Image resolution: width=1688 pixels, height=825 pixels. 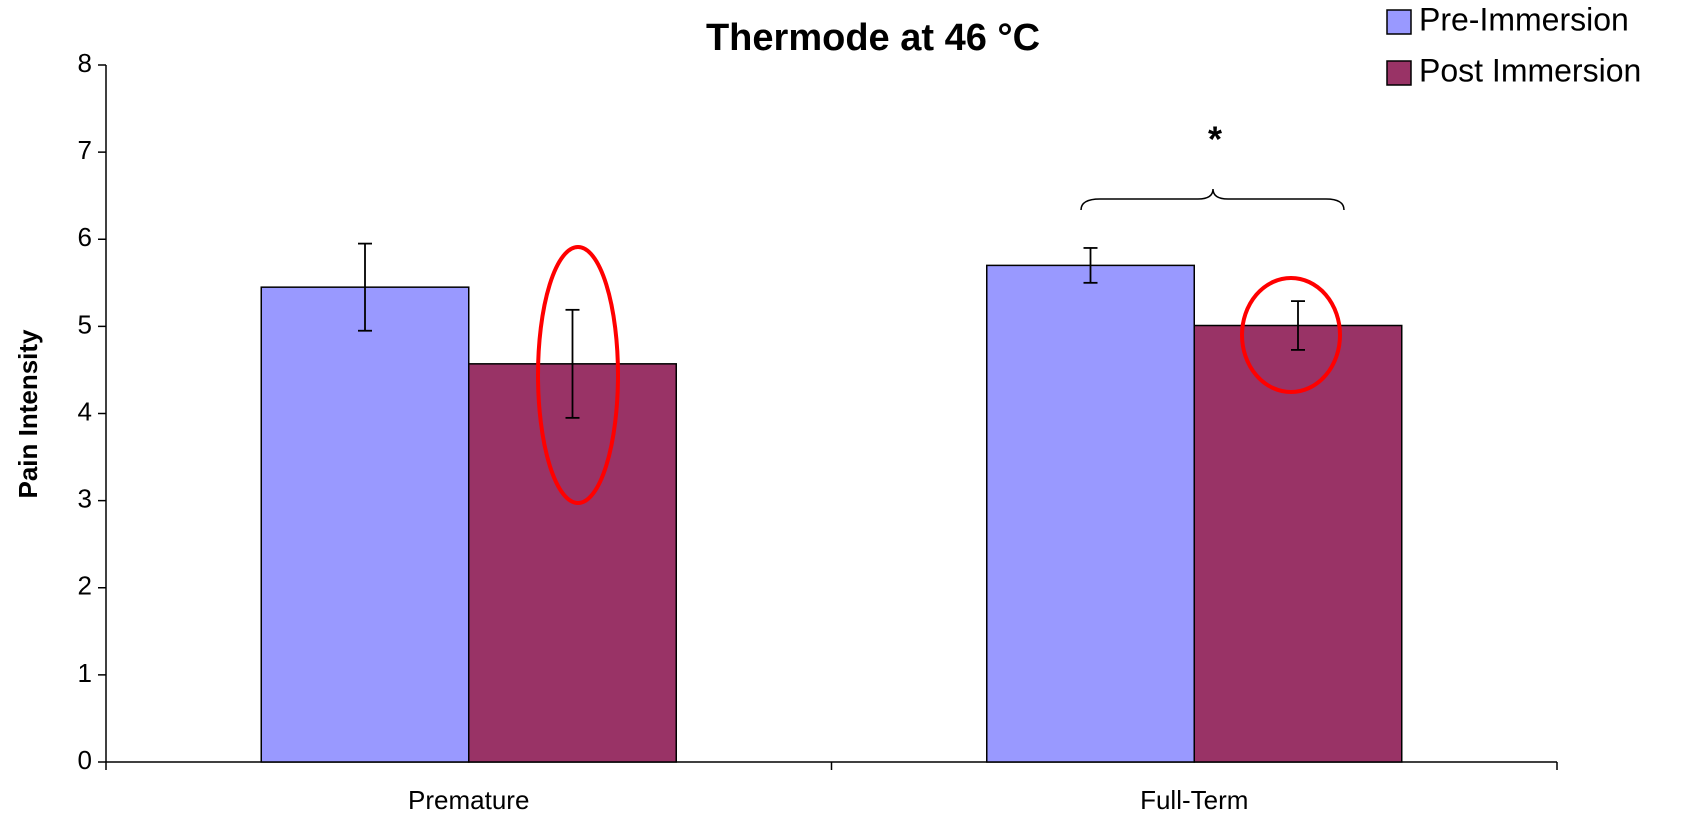 What do you see at coordinates (85, 499) in the screenshot?
I see `y-tick-label: 3` at bounding box center [85, 499].